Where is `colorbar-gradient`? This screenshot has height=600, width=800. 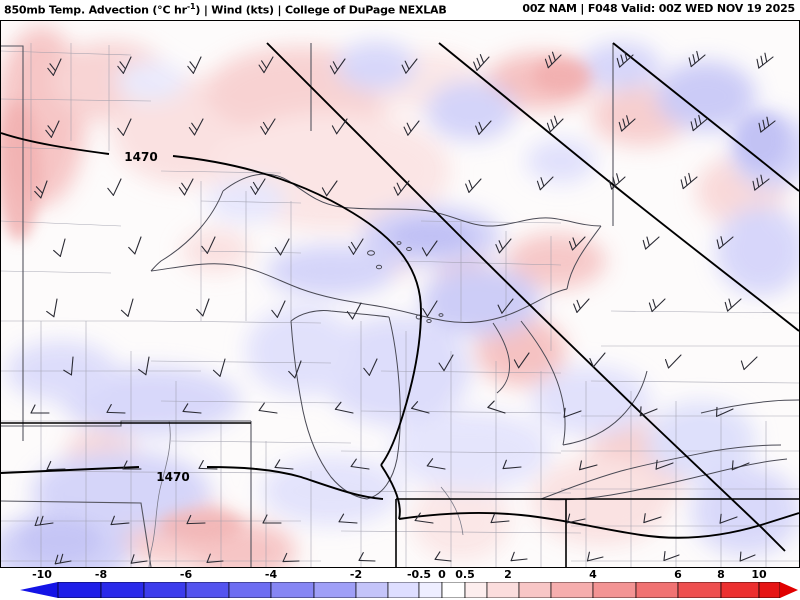
colorbar-gradient is located at coordinates (409, 590).